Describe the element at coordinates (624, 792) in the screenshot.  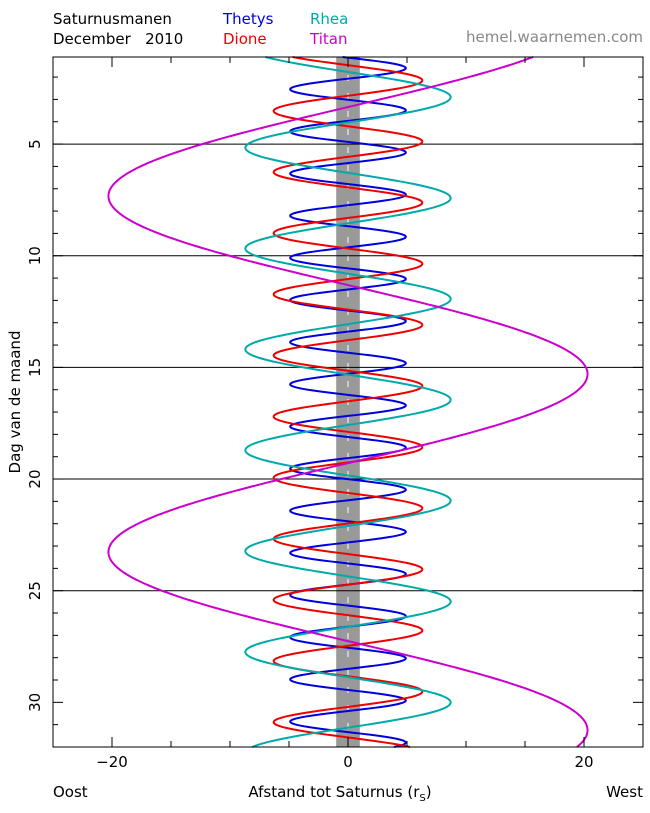
I see `west-label: West` at that location.